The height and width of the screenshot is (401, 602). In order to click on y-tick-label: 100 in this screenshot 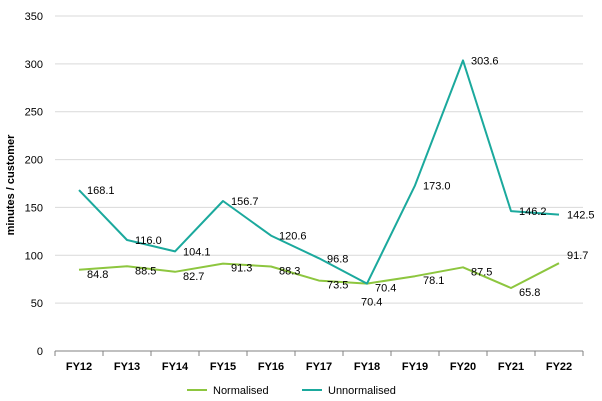, I will do `click(34, 256)`.